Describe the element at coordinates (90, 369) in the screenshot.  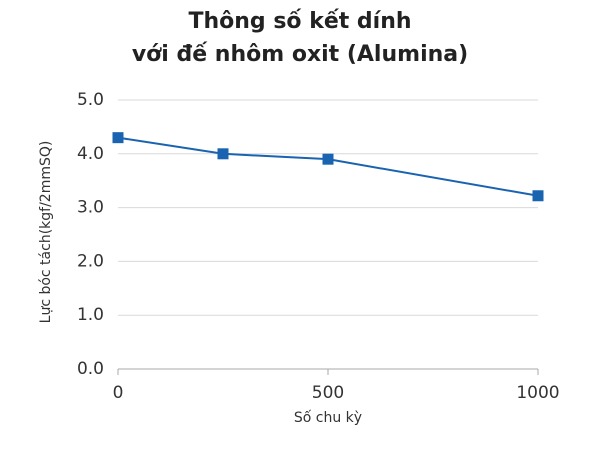
I see `y-tick-label: 0.0` at that location.